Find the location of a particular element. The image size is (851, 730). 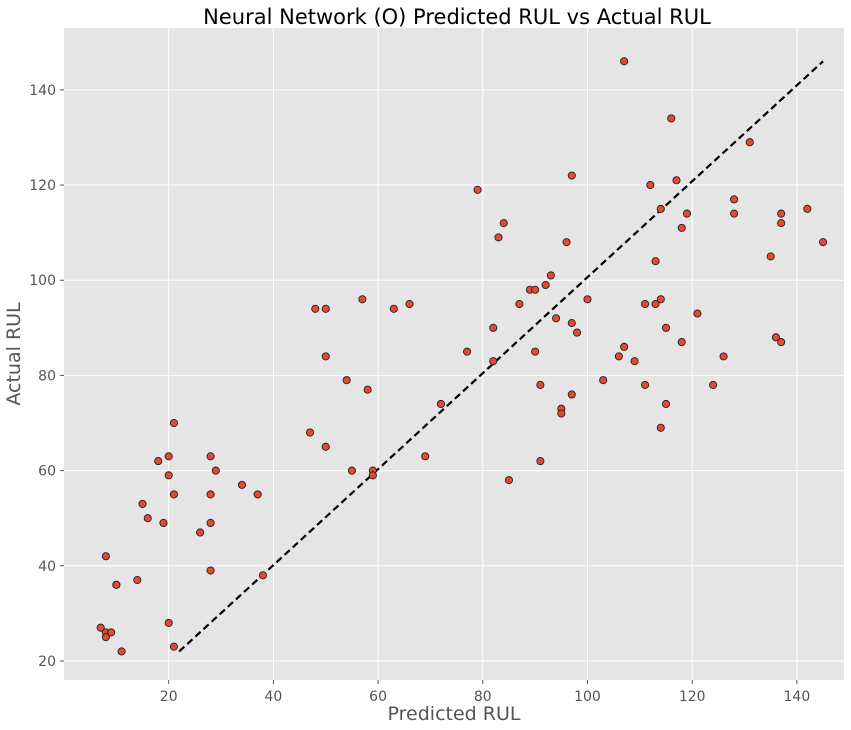

y-tick-label: 80 is located at coordinates (47, 376).